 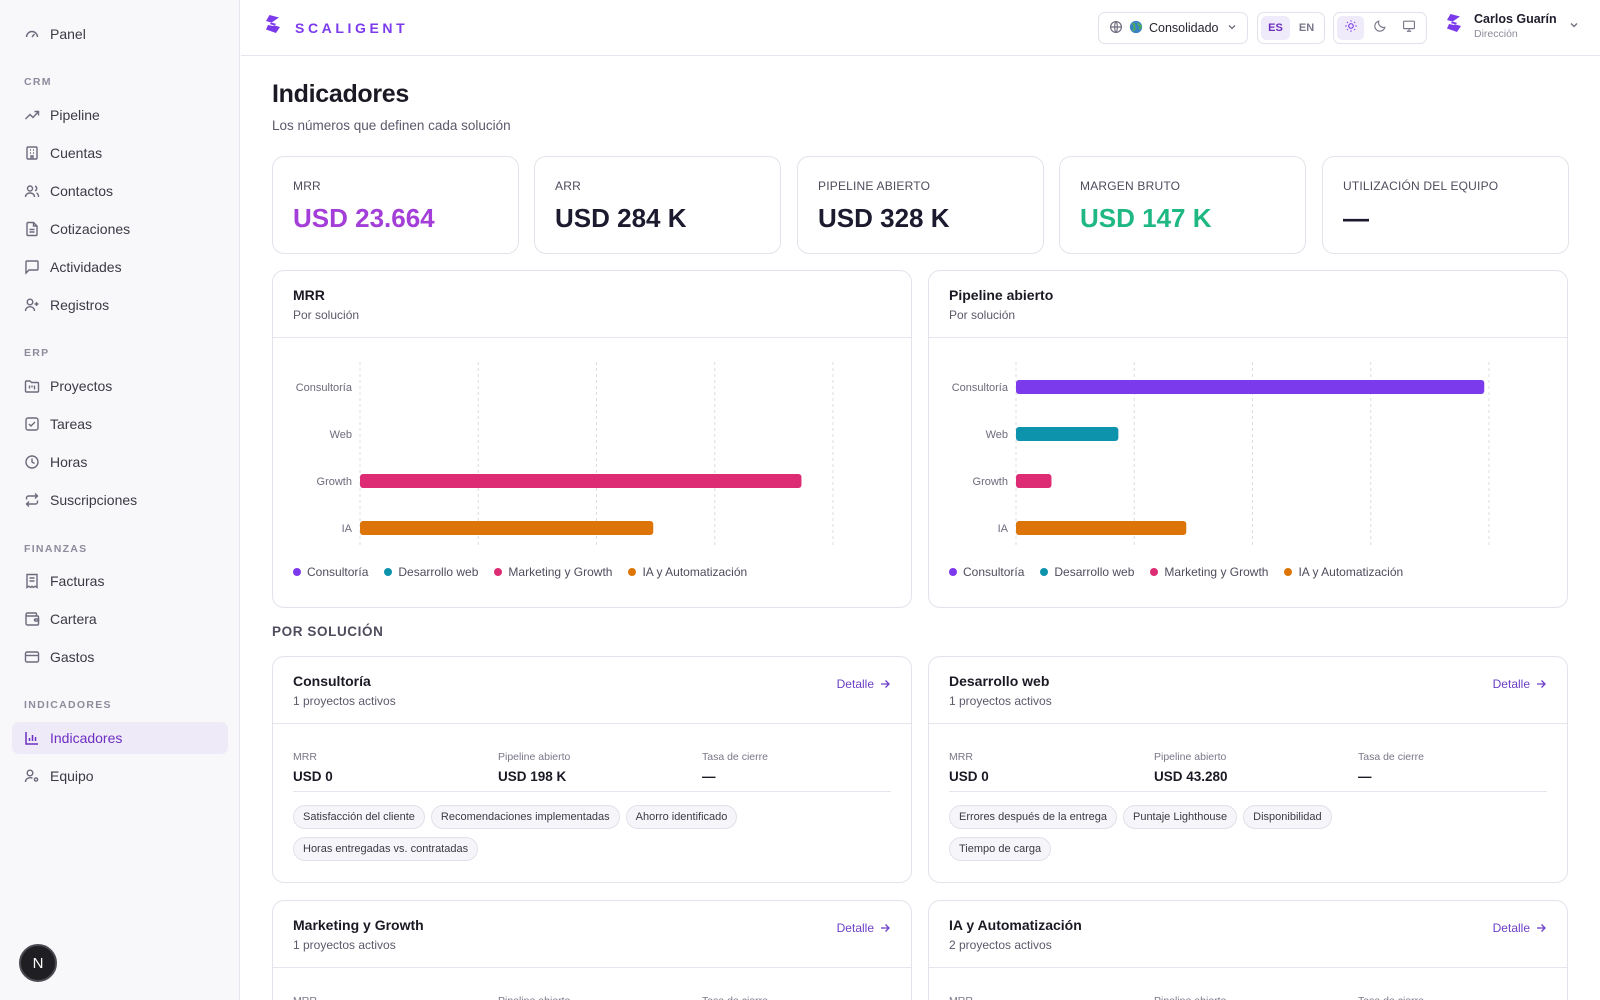 I want to click on sidebar-item-proyectos: Proyectos, so click(x=120, y=386).